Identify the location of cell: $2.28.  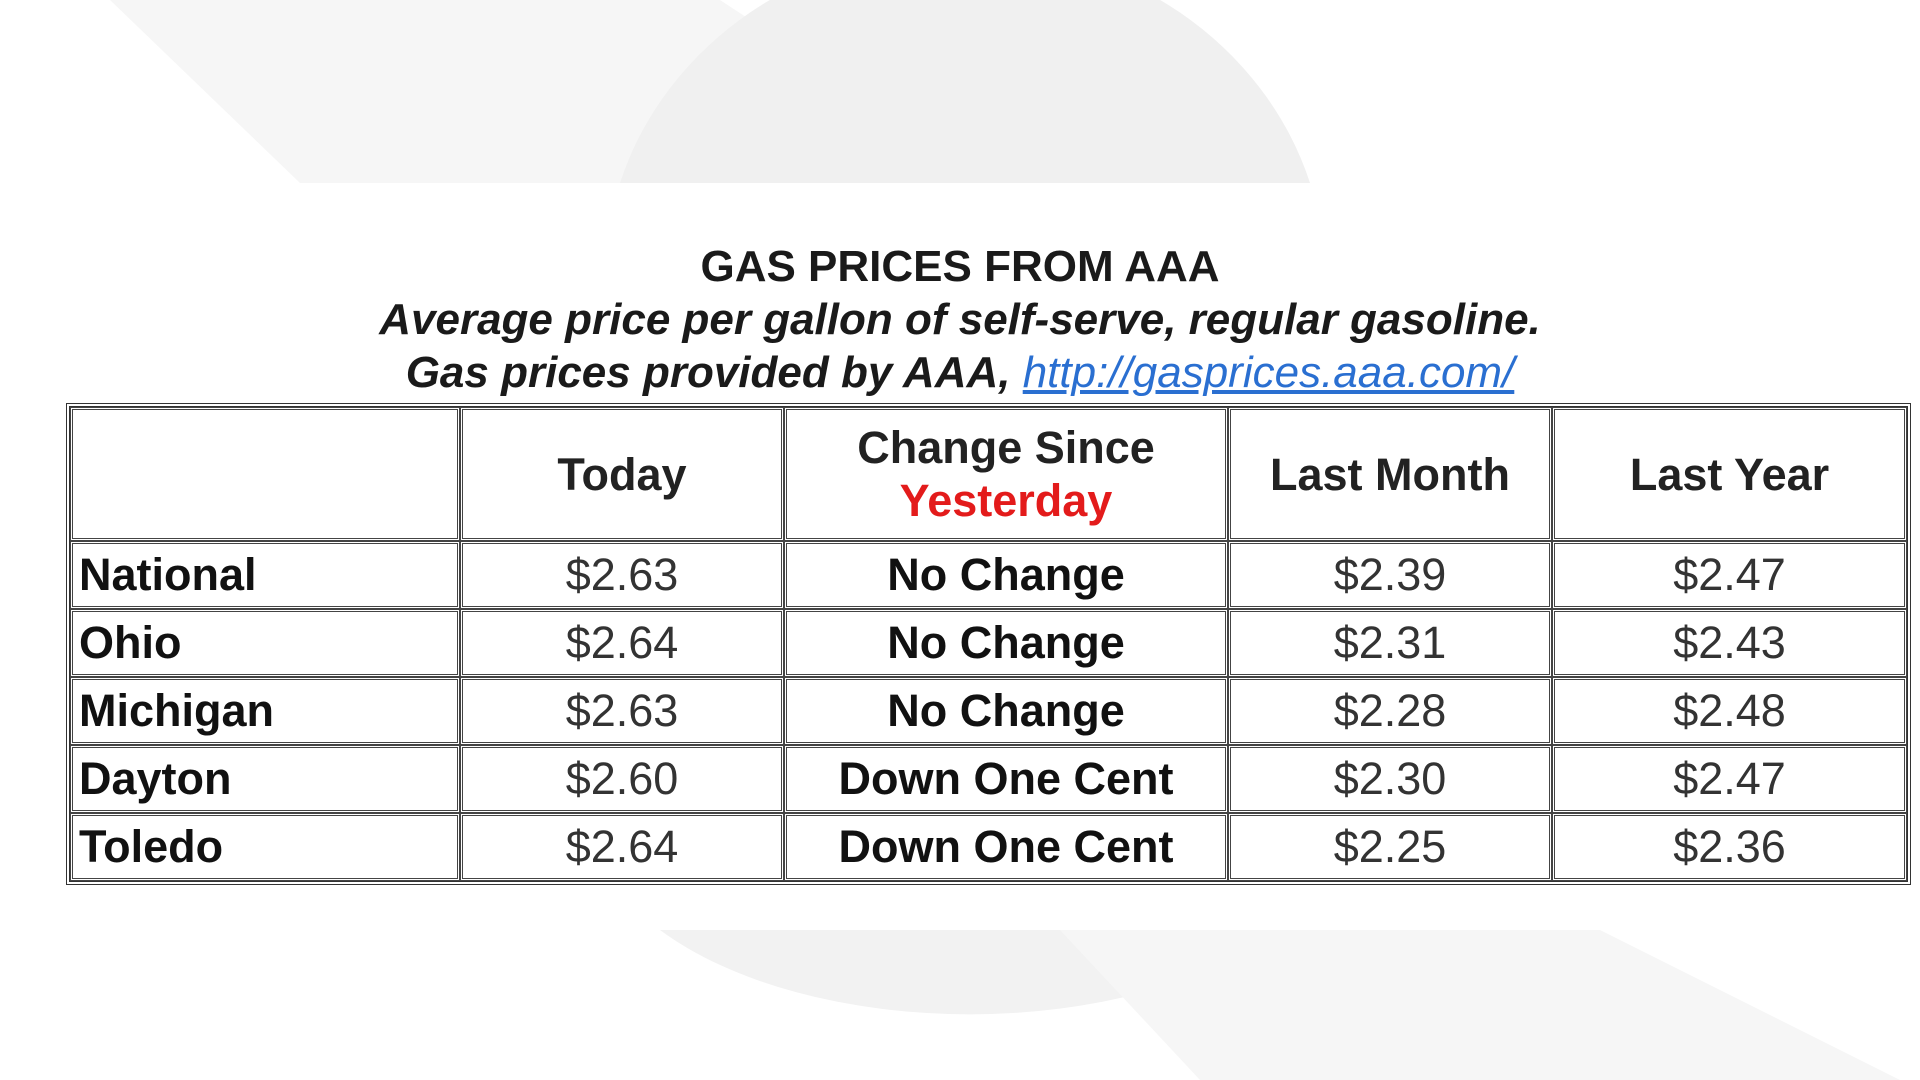
(1390, 711).